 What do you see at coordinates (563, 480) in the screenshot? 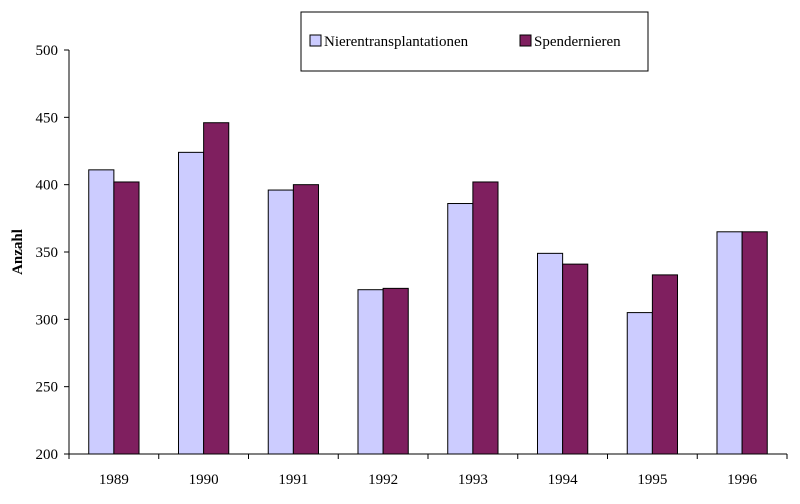
I see `x-tick-label: 1994` at bounding box center [563, 480].